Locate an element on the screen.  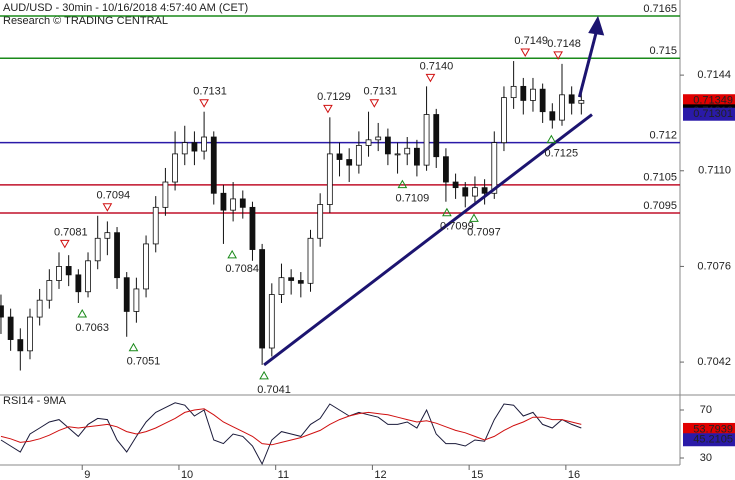
x-tick-label: 15 is located at coordinates (477, 474).